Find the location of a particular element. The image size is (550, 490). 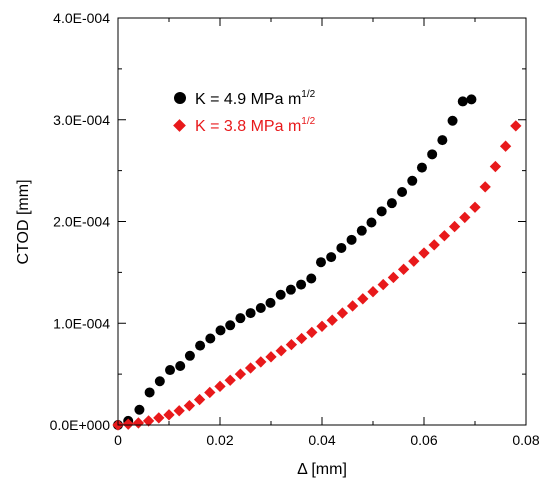

legend: K = 4.9 MPa m1/2 K = 3.8 MPa m1/2 is located at coordinates (244, 112).